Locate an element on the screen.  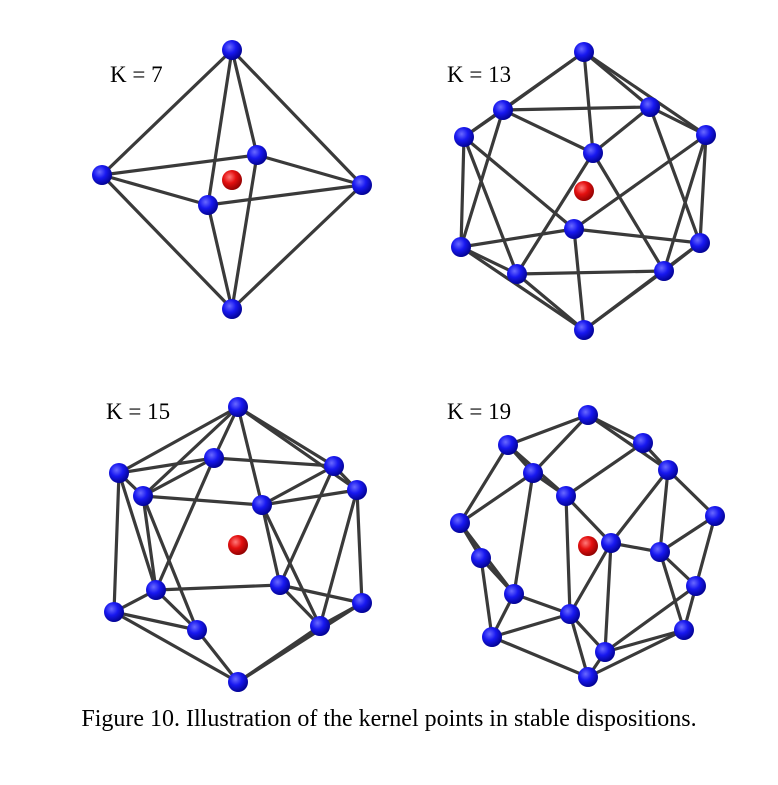
panel-k7: K = 7 is located at coordinates (232, 179).